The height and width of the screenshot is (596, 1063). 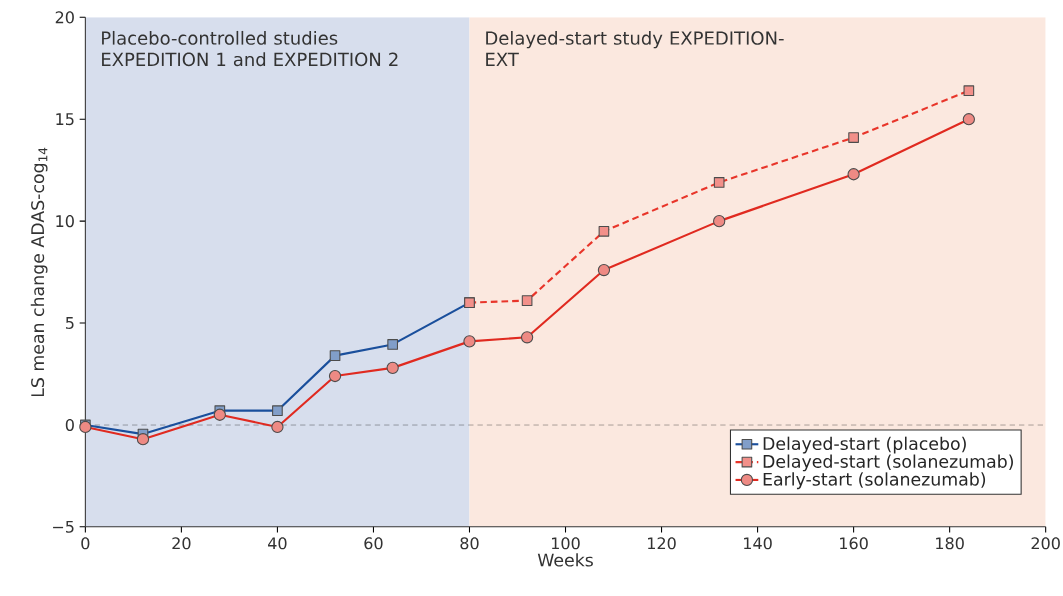 I want to click on band-label: Delayed-start study EXPEDITION-EXT, so click(x=635, y=48).